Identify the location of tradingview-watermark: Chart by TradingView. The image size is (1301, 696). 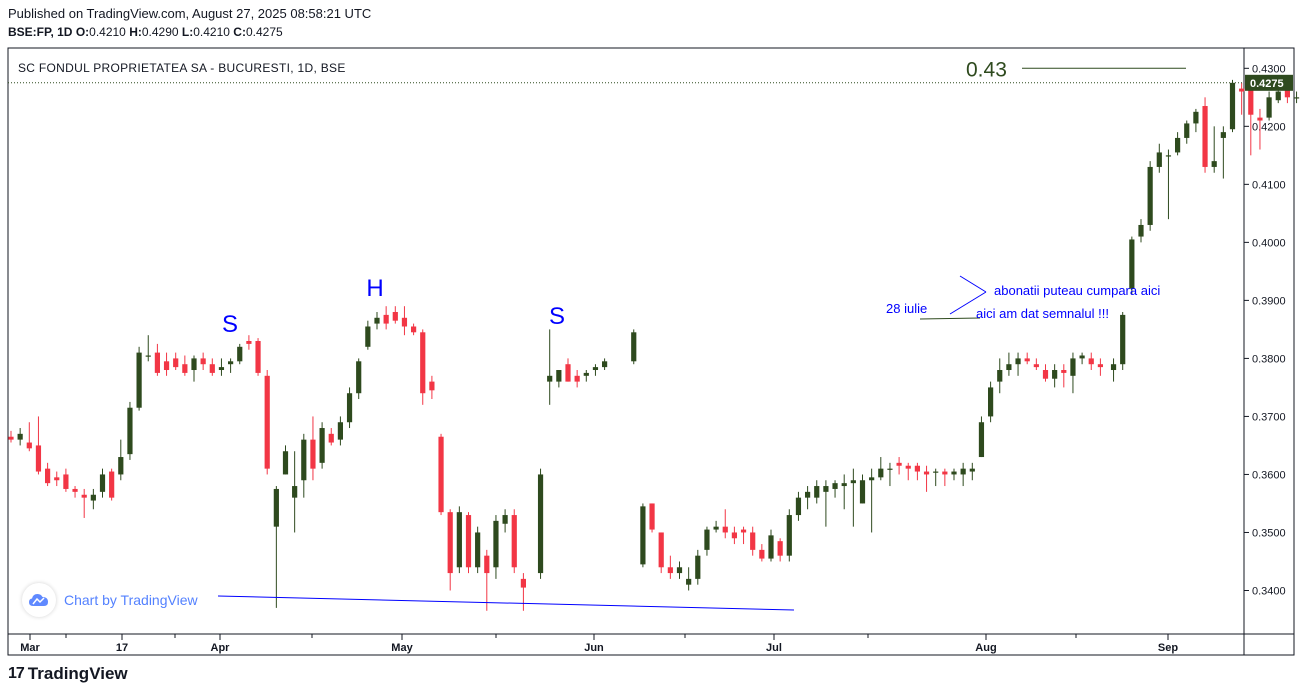
(110, 600).